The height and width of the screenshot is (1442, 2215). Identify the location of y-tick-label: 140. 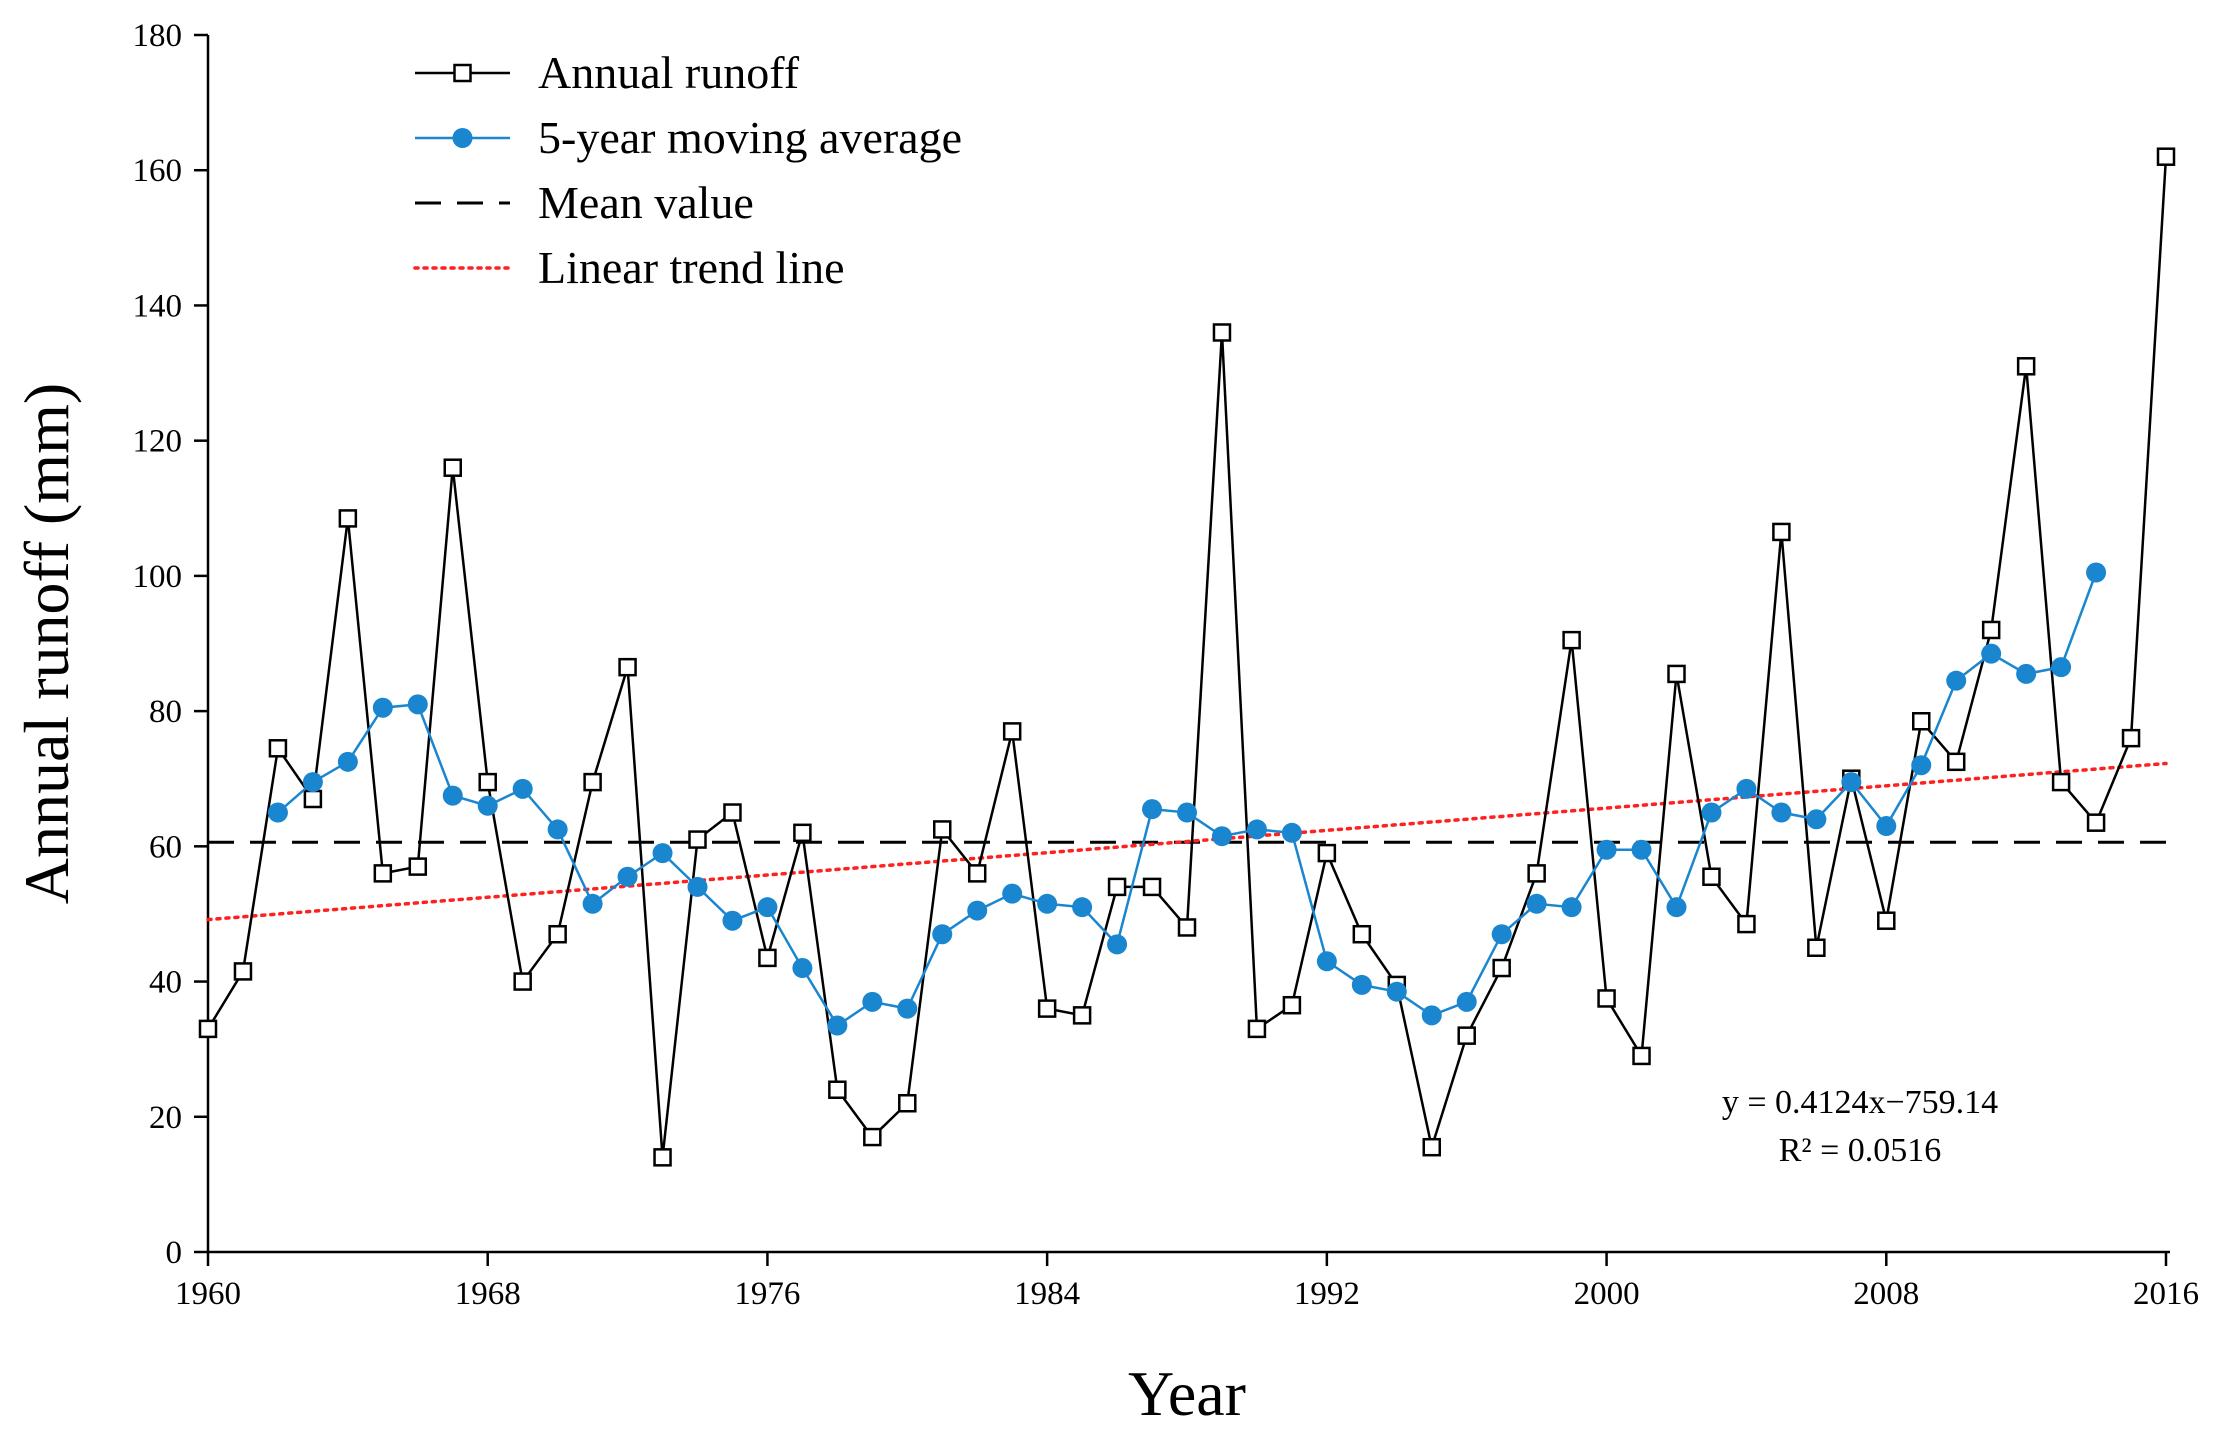
(158, 306).